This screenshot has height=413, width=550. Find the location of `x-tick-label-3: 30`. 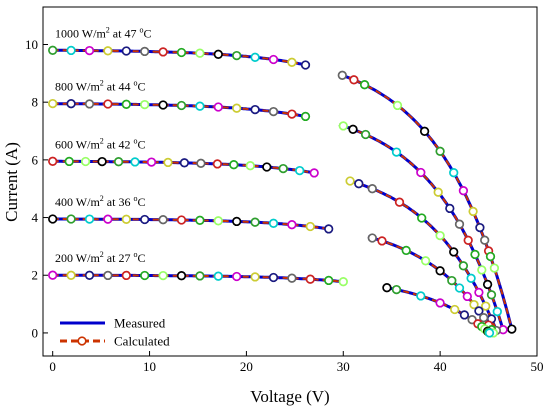

x-tick-label-3: 30 is located at coordinates (343, 366).